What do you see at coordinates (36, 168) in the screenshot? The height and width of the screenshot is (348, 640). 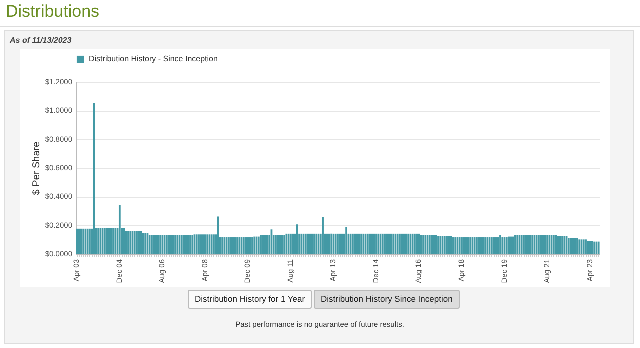 I see `y-axis-title: $ Per Share` at bounding box center [36, 168].